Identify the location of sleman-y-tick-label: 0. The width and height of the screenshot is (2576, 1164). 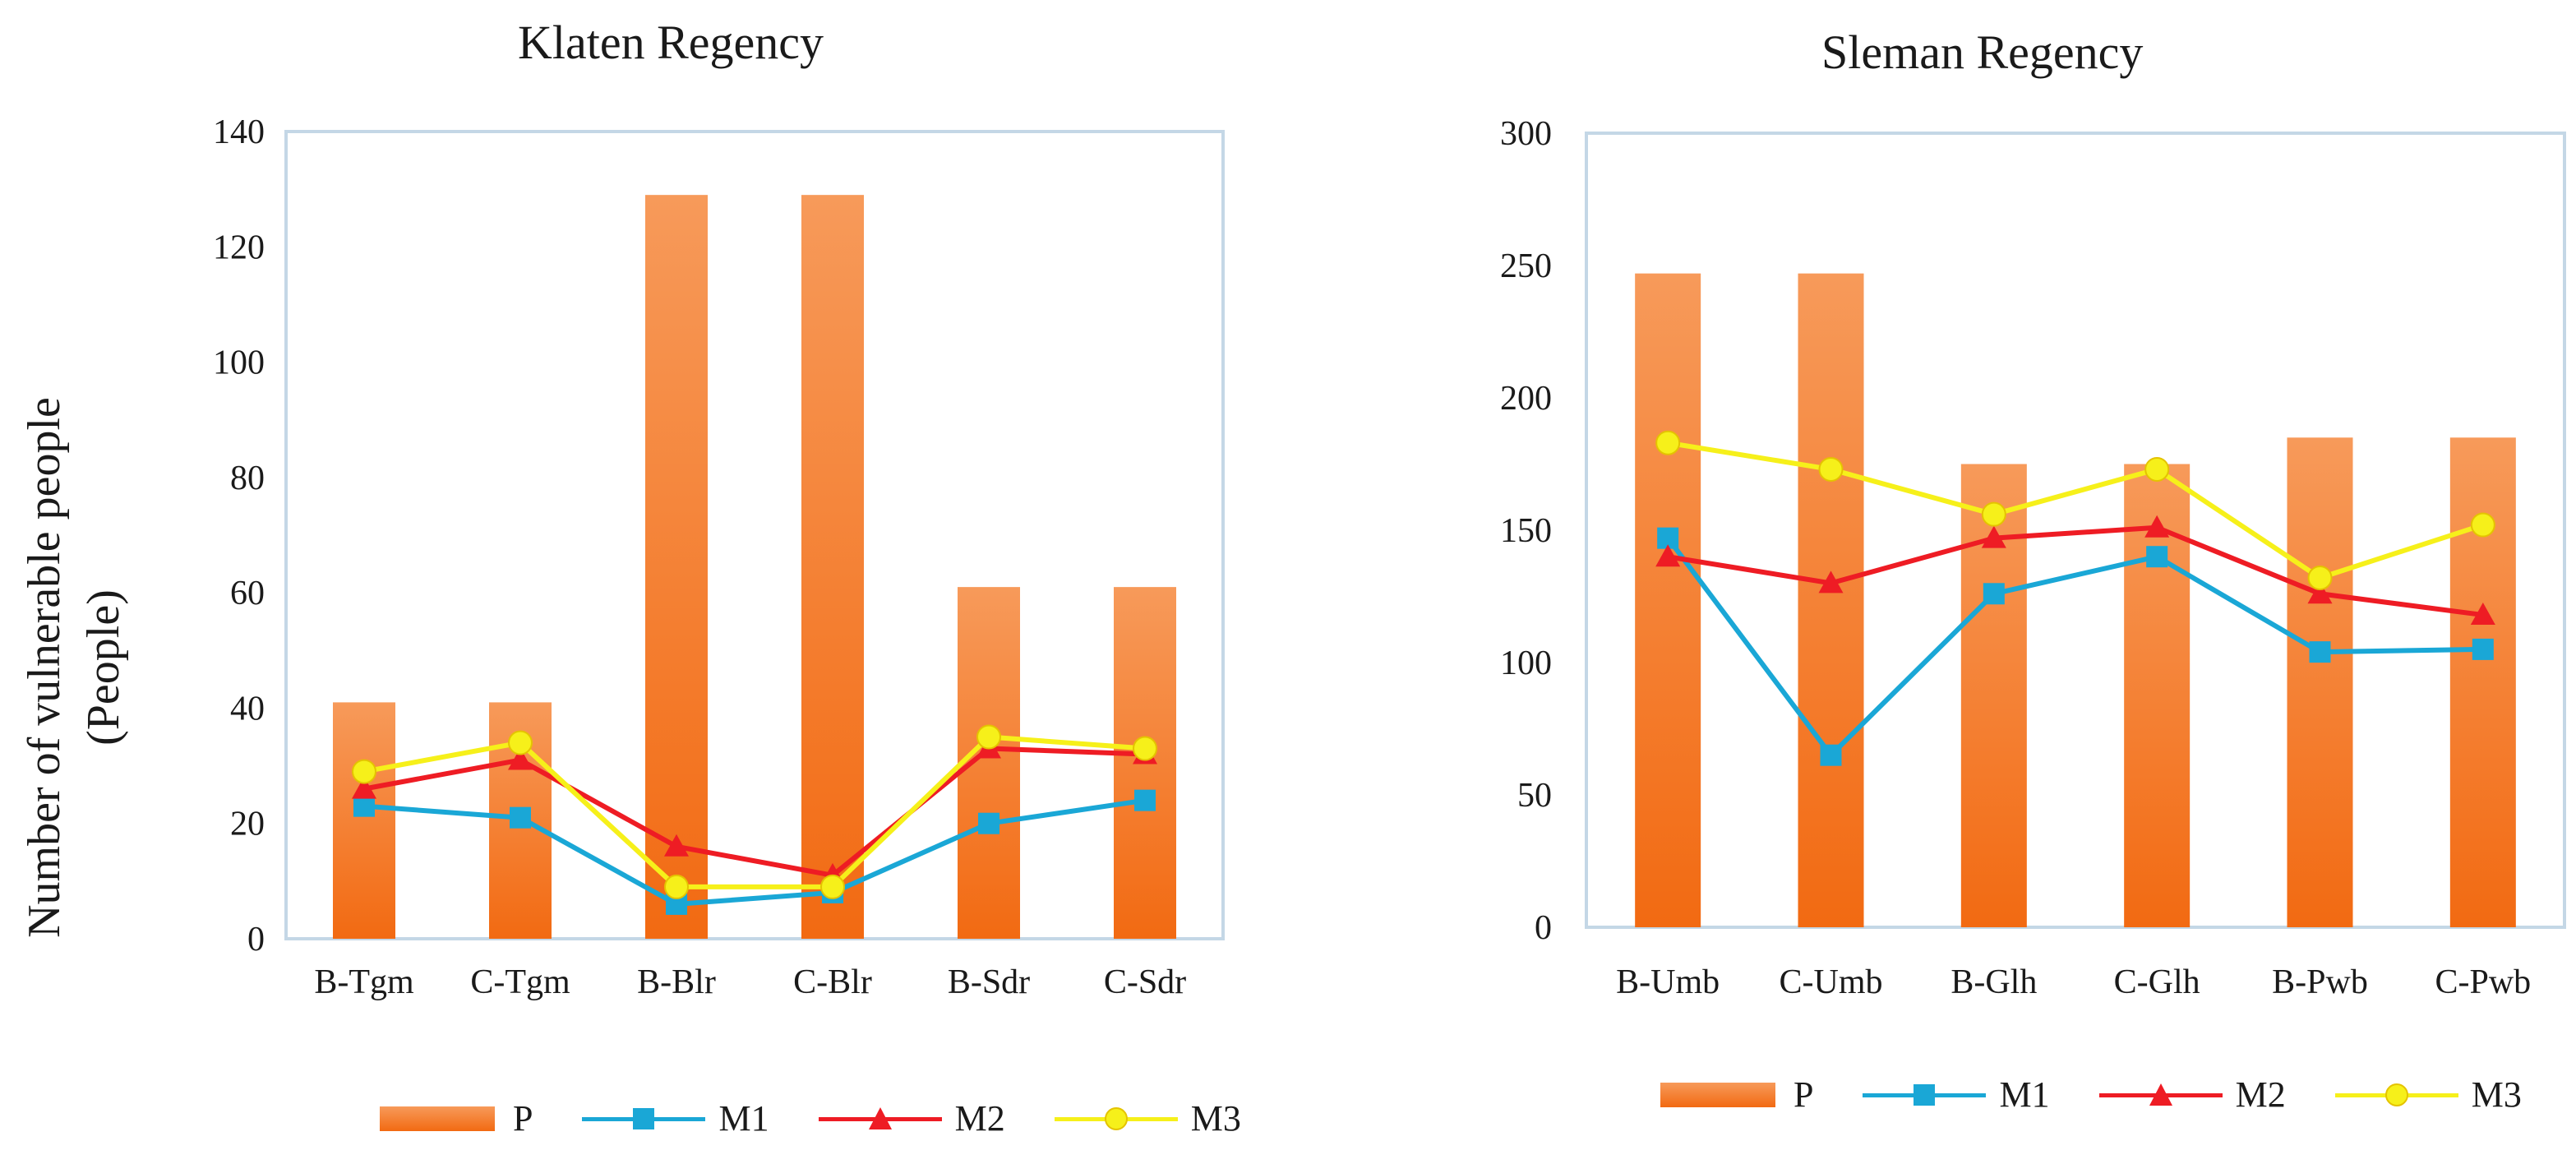
(1543, 928).